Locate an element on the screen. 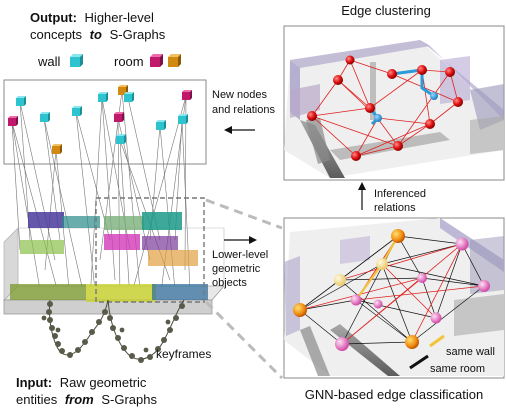  same-wall-label: same wall is located at coordinates (470, 352).